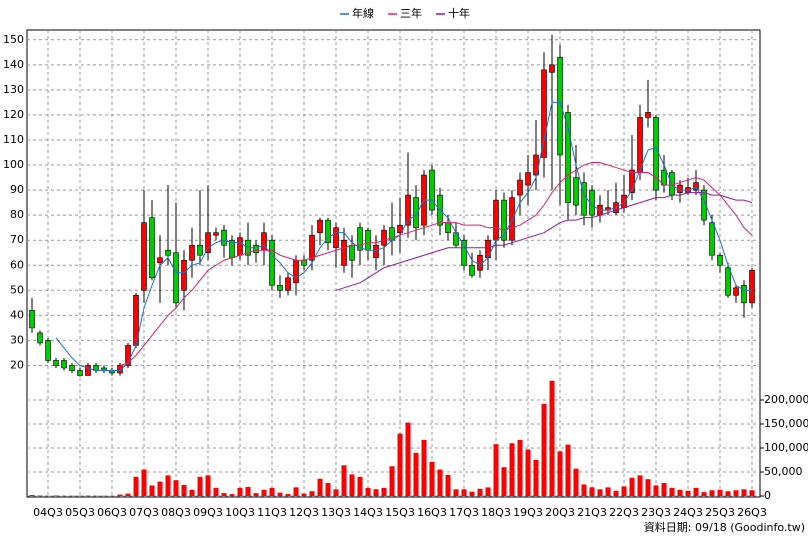 Image resolution: width=808 pixels, height=540 pixels. I want to click on x-tick-label: 13Q3, so click(336, 512).